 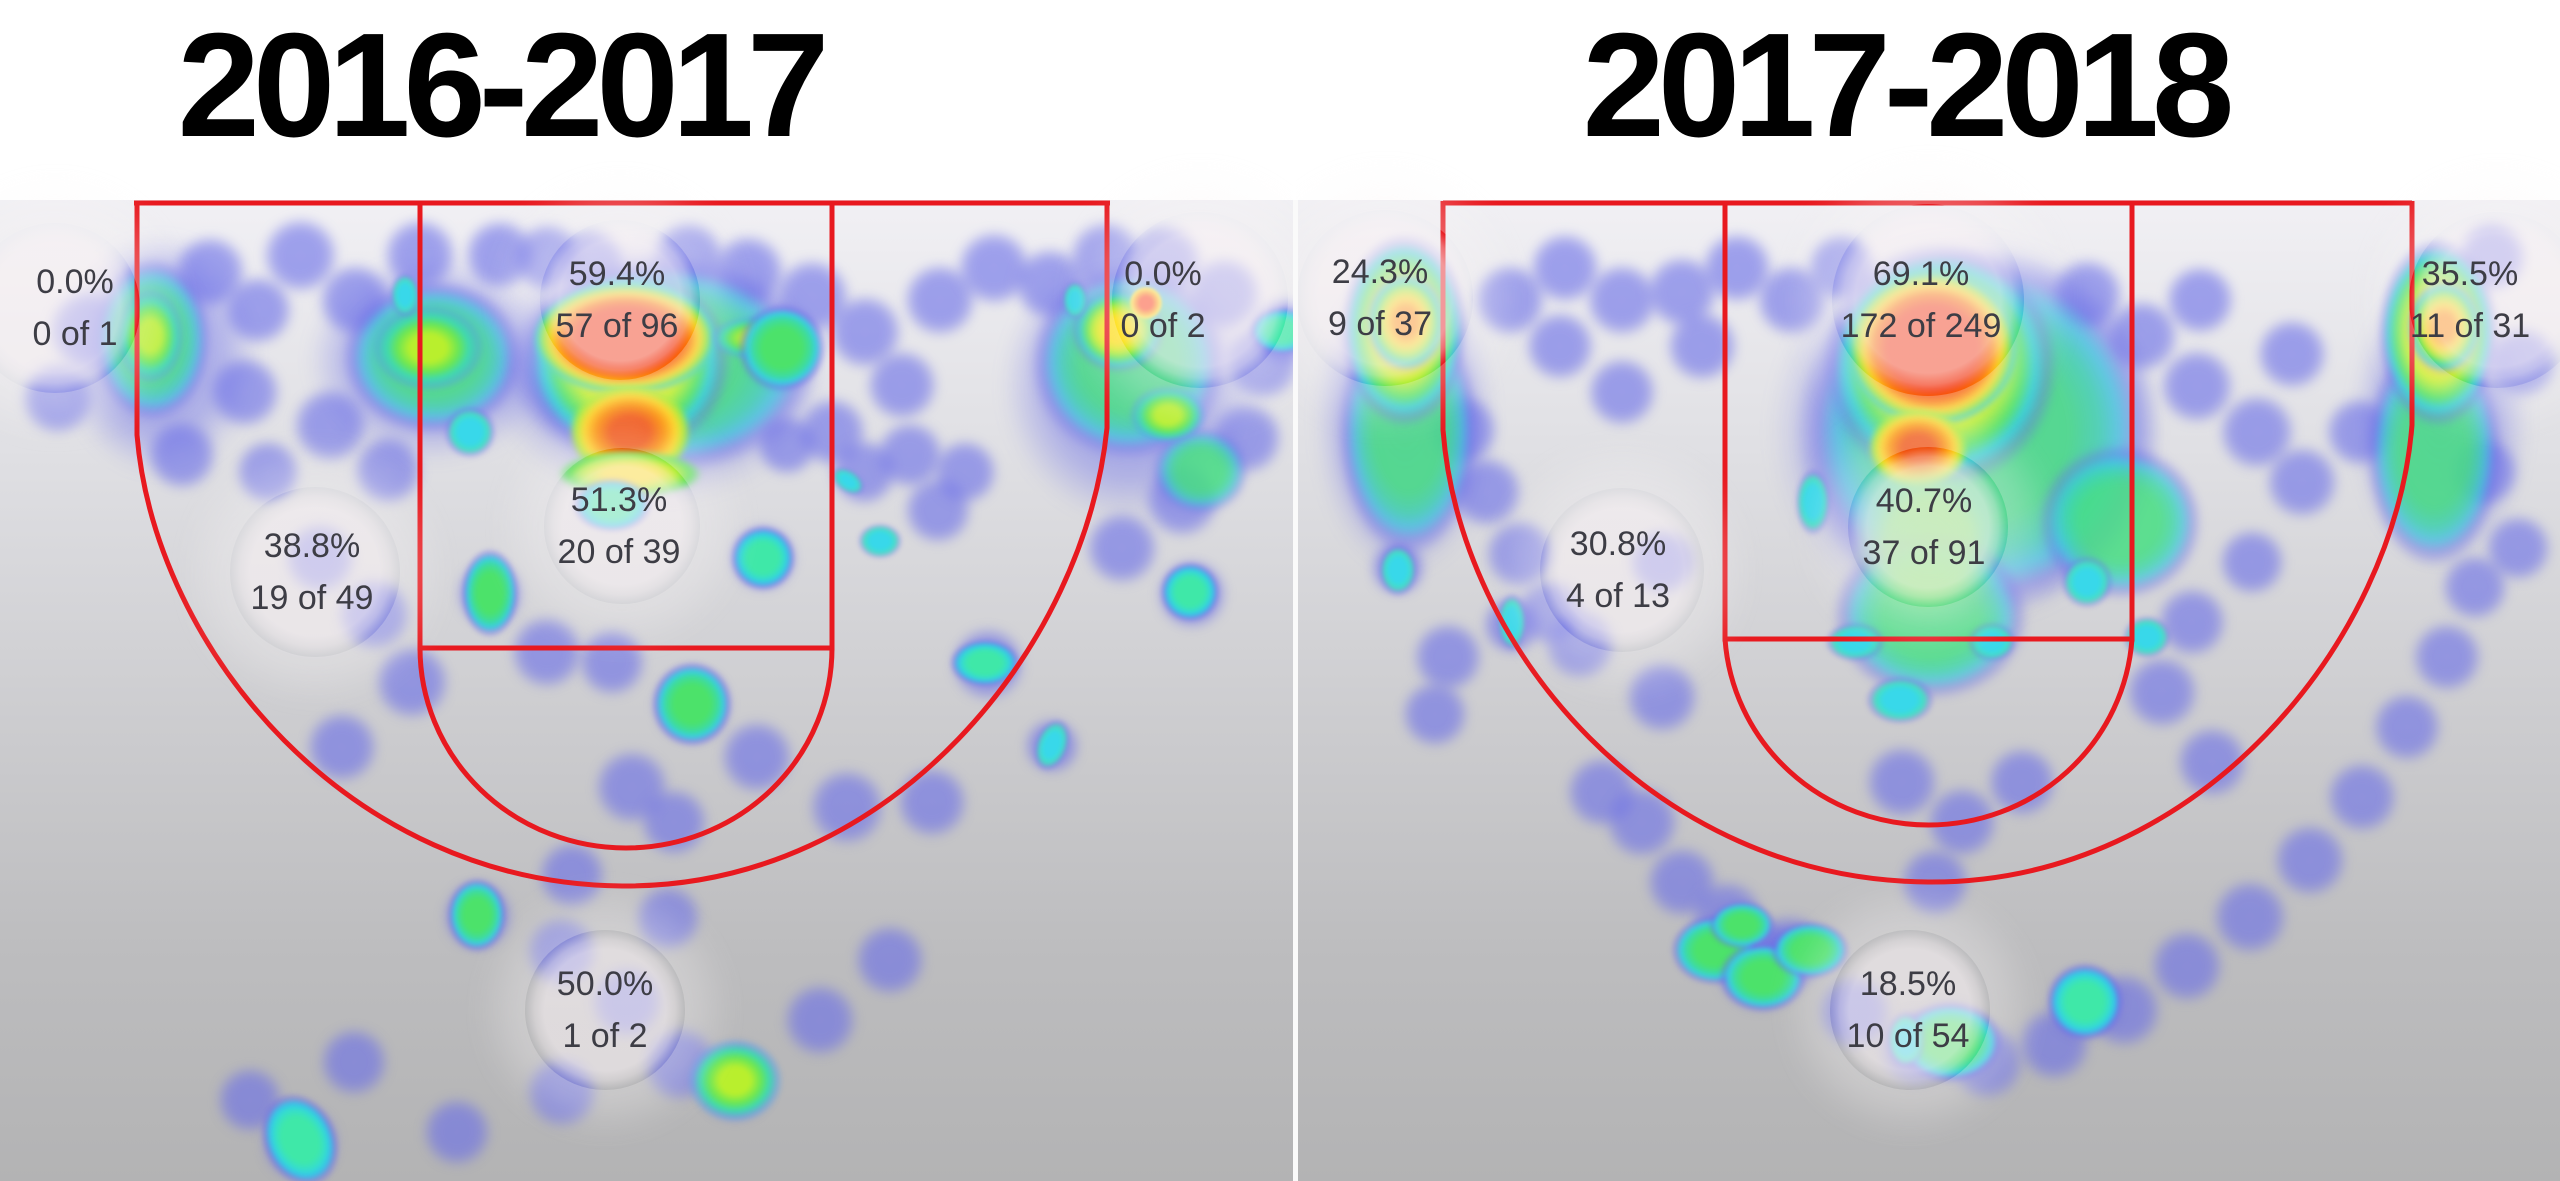 I want to click on zone-count: 20 of 39, so click(x=619, y=552).